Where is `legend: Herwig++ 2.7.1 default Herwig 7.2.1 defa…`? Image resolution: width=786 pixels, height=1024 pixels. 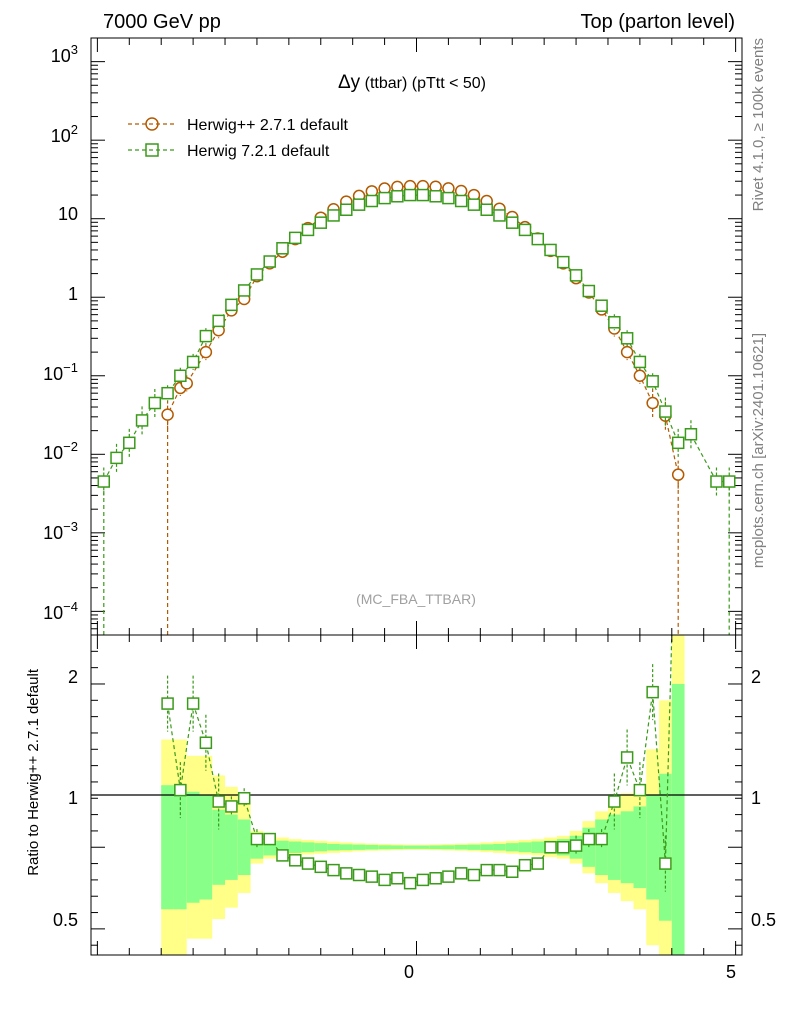
legend: Herwig++ 2.7.1 default Herwig 7.2.1 defa… is located at coordinates (238, 138).